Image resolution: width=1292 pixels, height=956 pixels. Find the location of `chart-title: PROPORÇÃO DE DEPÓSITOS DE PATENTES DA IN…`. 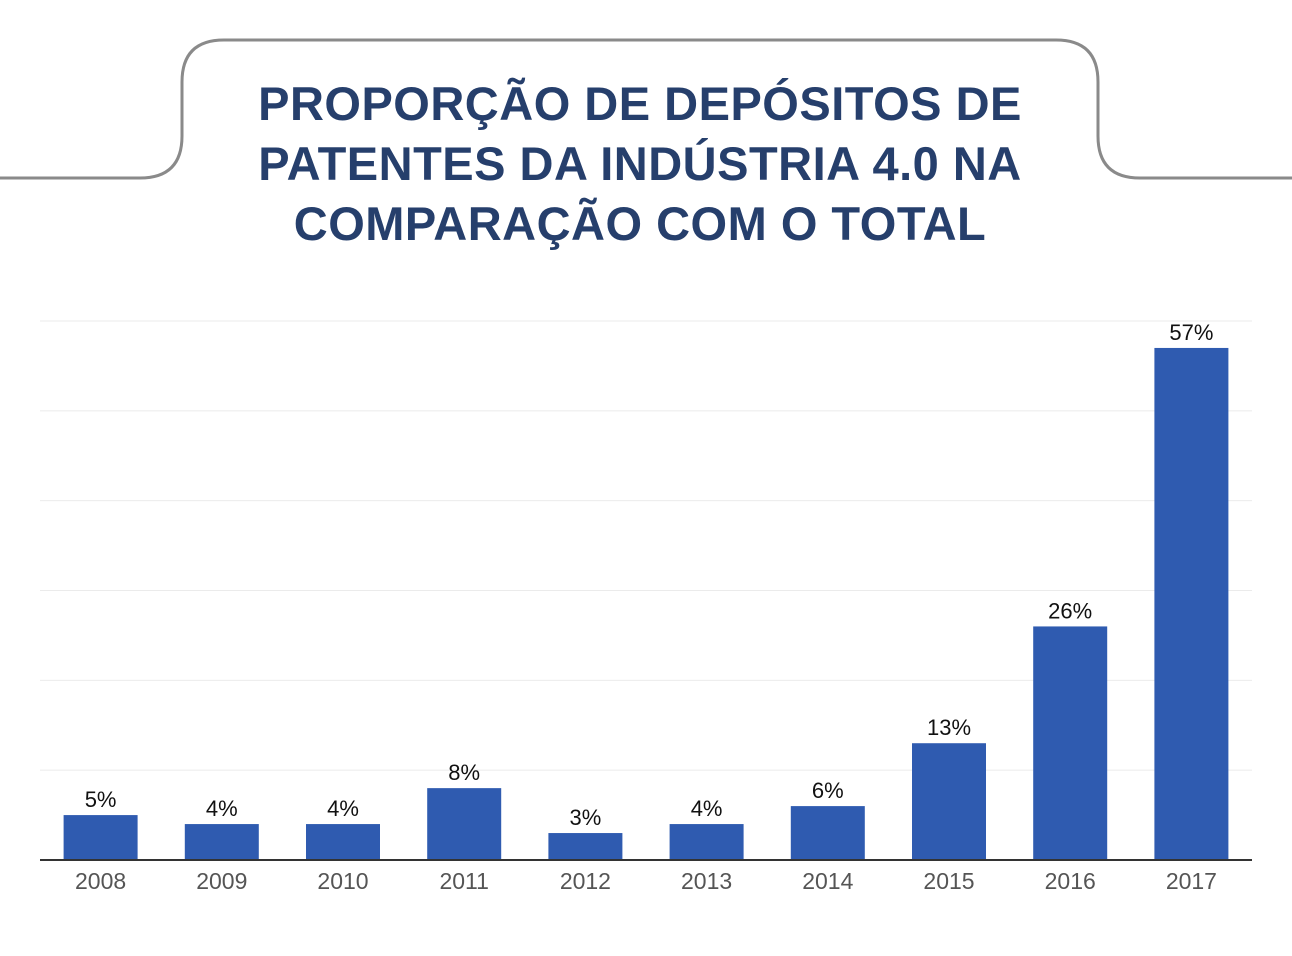

chart-title: PROPORÇÃO DE DEPÓSITOS DE PATENTES DA IN… is located at coordinates (640, 164).